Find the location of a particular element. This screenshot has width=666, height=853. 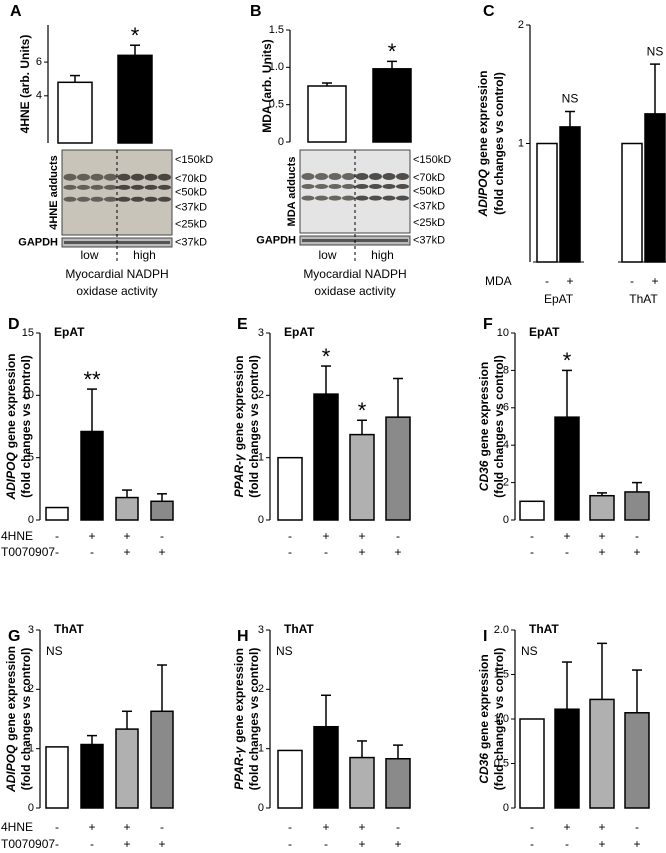

x-axis-label: oxidase activity is located at coordinates (354, 291).